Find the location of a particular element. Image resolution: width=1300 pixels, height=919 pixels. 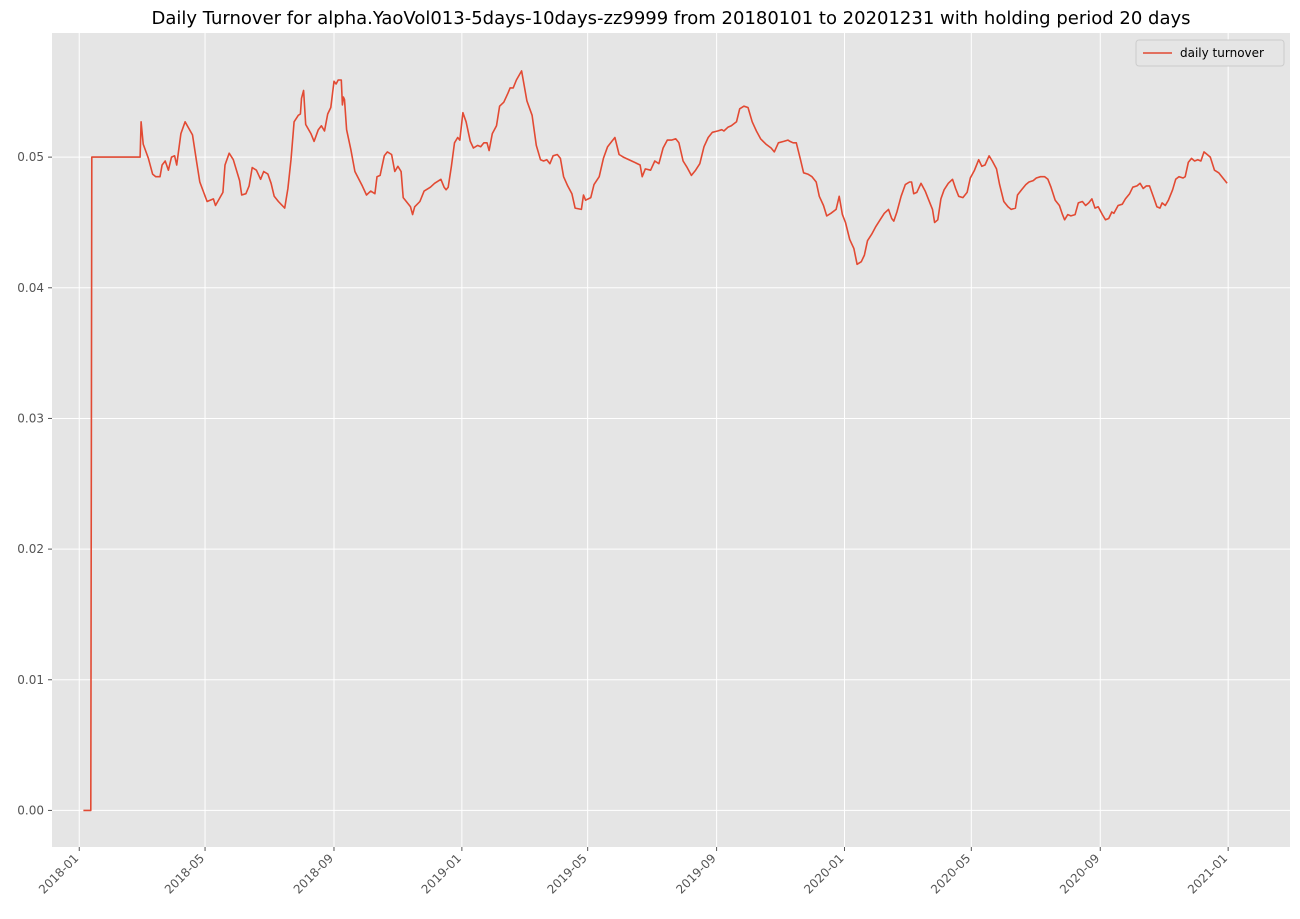

x-tick-label: 2018-05 is located at coordinates (184, 873).